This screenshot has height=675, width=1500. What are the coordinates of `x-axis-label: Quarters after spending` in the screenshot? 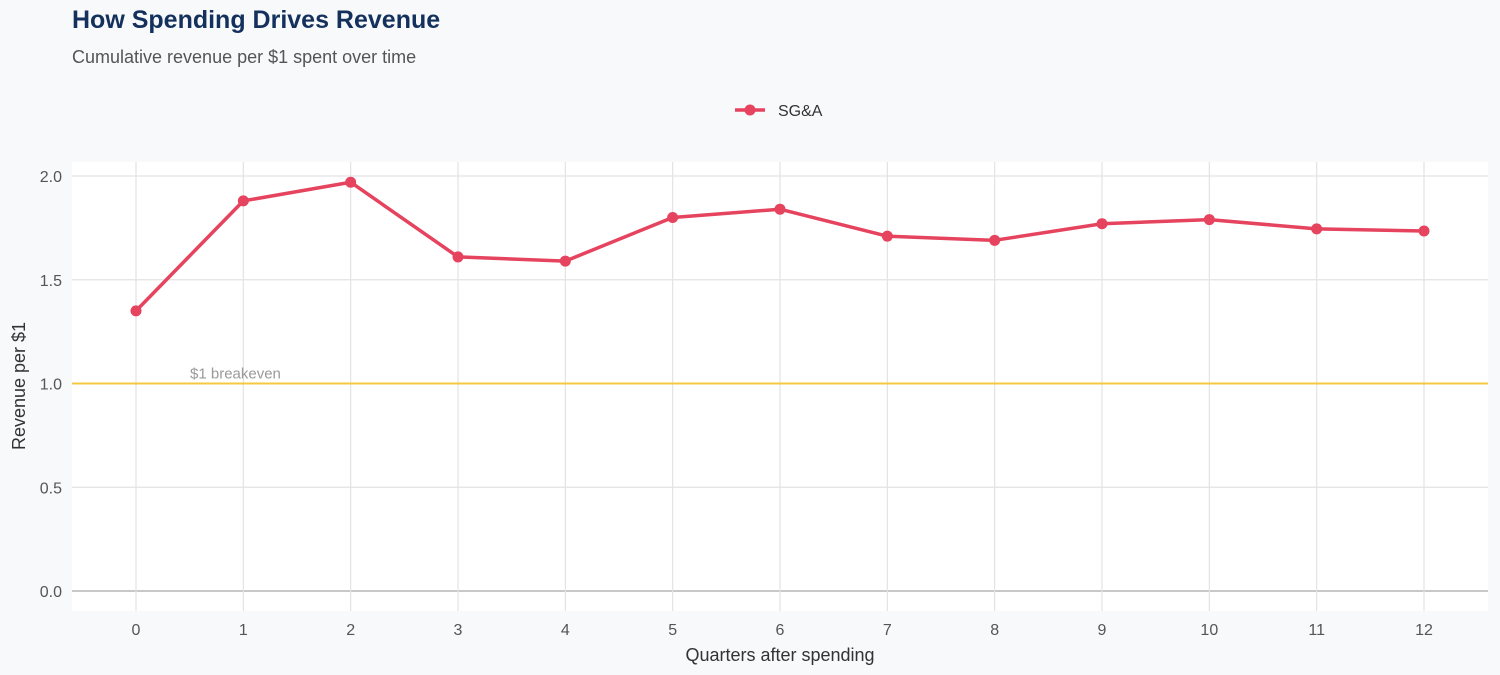 It's located at (779, 655).